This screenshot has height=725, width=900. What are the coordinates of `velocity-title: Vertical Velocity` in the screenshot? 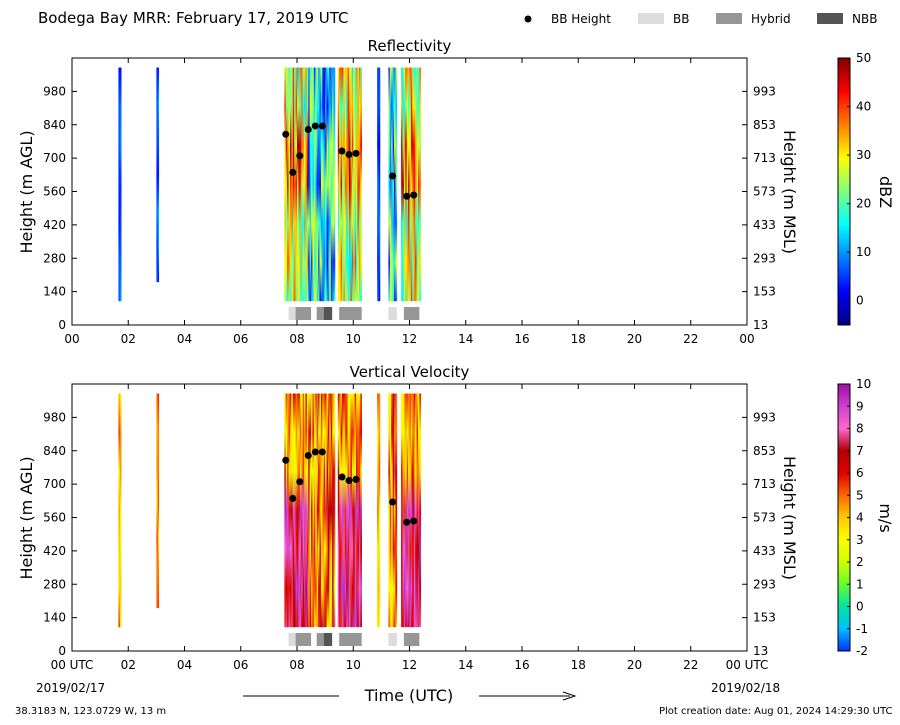 It's located at (410, 372).